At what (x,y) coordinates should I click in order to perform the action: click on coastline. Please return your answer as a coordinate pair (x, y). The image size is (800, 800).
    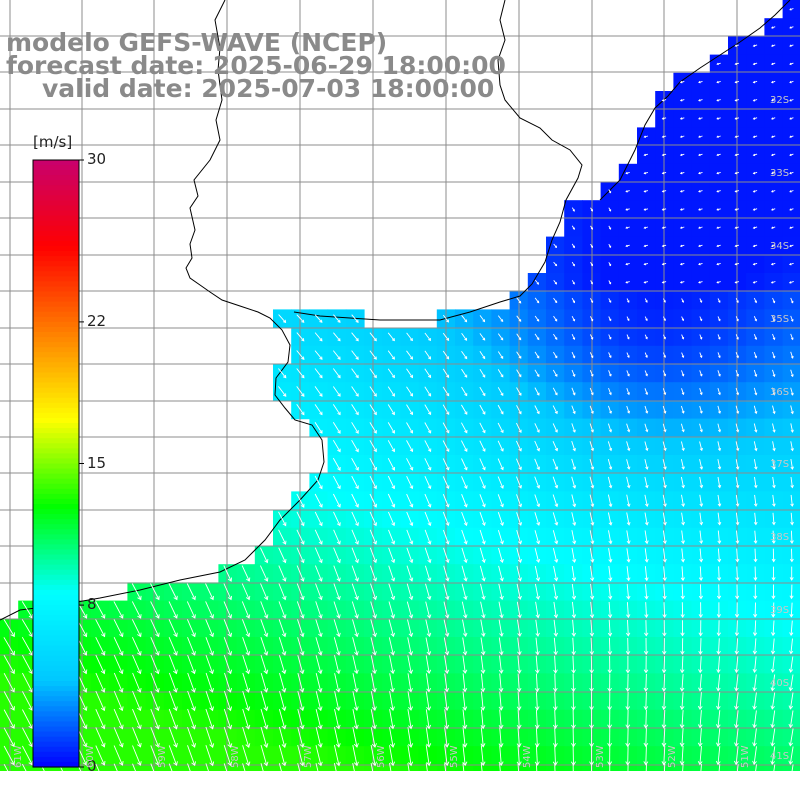
    Looking at the image, I should click on (695, 100).